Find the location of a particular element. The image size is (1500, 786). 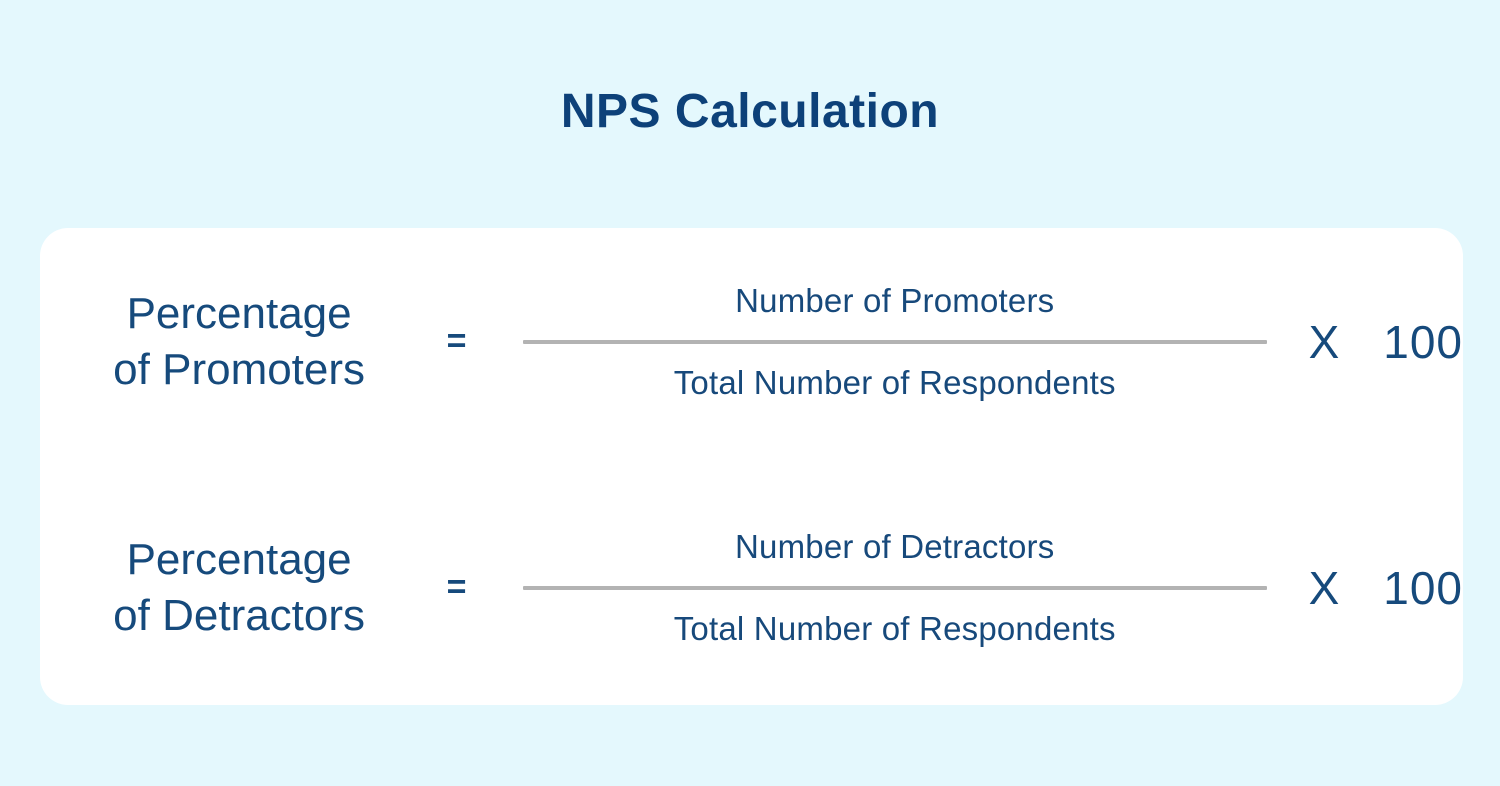

fraction-numerator: Number of Detractors is located at coordinates (895, 546).